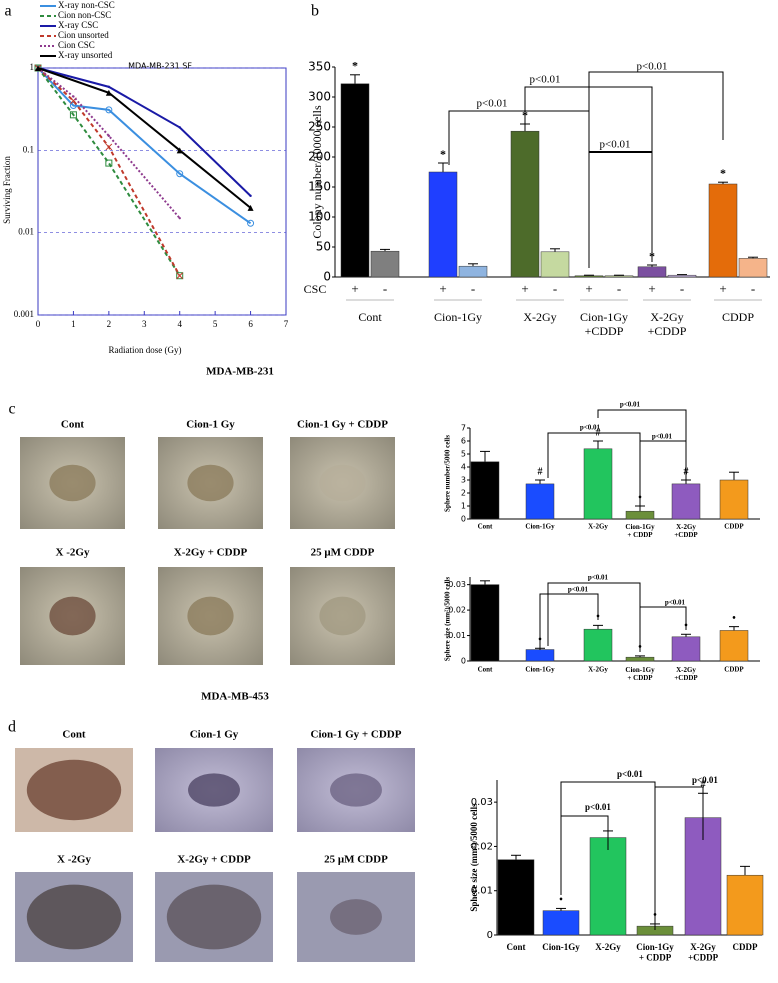 This screenshot has width=778, height=983. I want to click on chart-title: MDA-MB-231 SF, so click(160, 66).